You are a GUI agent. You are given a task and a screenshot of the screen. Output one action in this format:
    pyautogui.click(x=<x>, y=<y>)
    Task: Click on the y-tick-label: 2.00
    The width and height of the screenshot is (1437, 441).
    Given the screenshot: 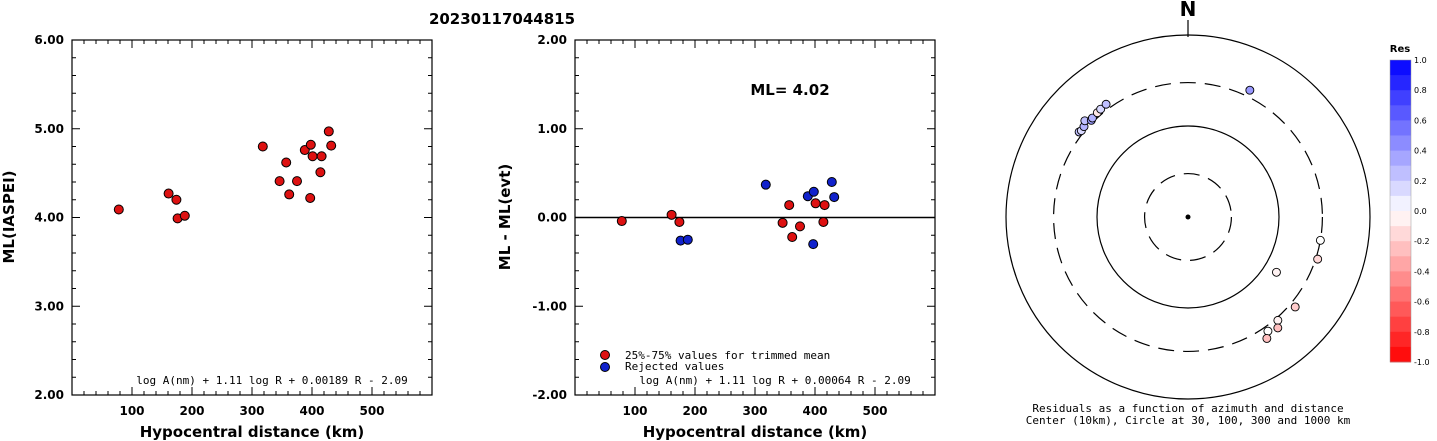 What is the action you would take?
    pyautogui.click(x=552, y=40)
    